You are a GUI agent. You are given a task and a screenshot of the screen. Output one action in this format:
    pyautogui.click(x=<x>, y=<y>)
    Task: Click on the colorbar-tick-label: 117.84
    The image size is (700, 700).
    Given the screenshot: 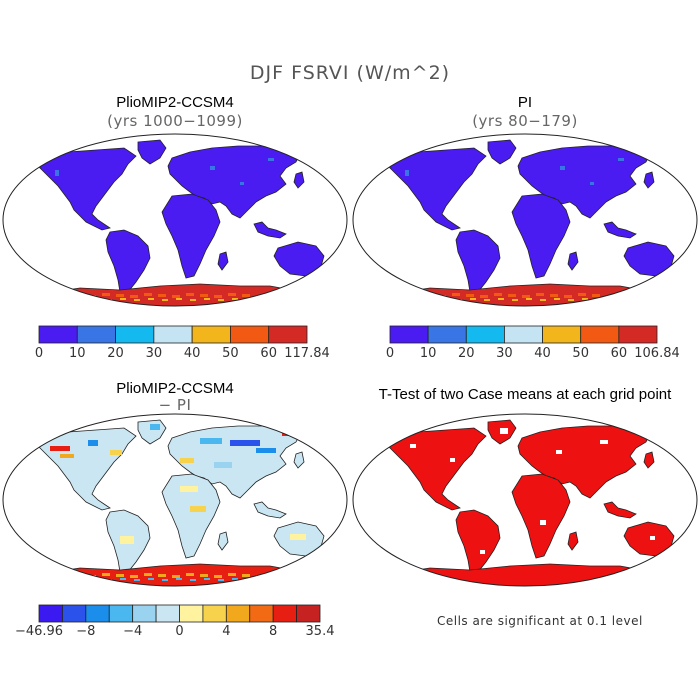 What is the action you would take?
    pyautogui.click(x=307, y=353)
    